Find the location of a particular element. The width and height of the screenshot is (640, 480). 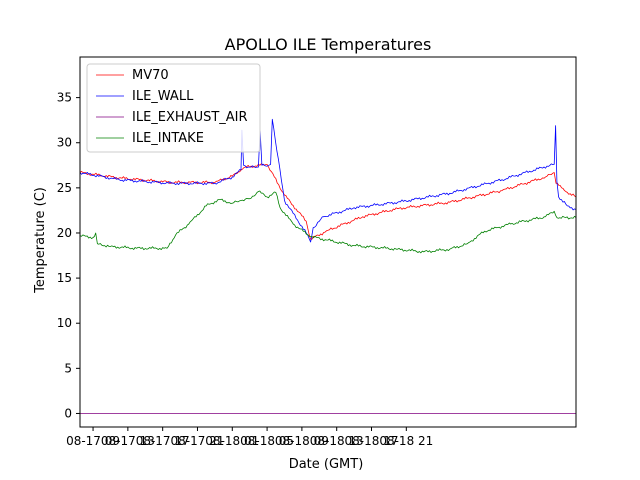

x-tick-label: 08-18 01 is located at coordinates (232, 441).